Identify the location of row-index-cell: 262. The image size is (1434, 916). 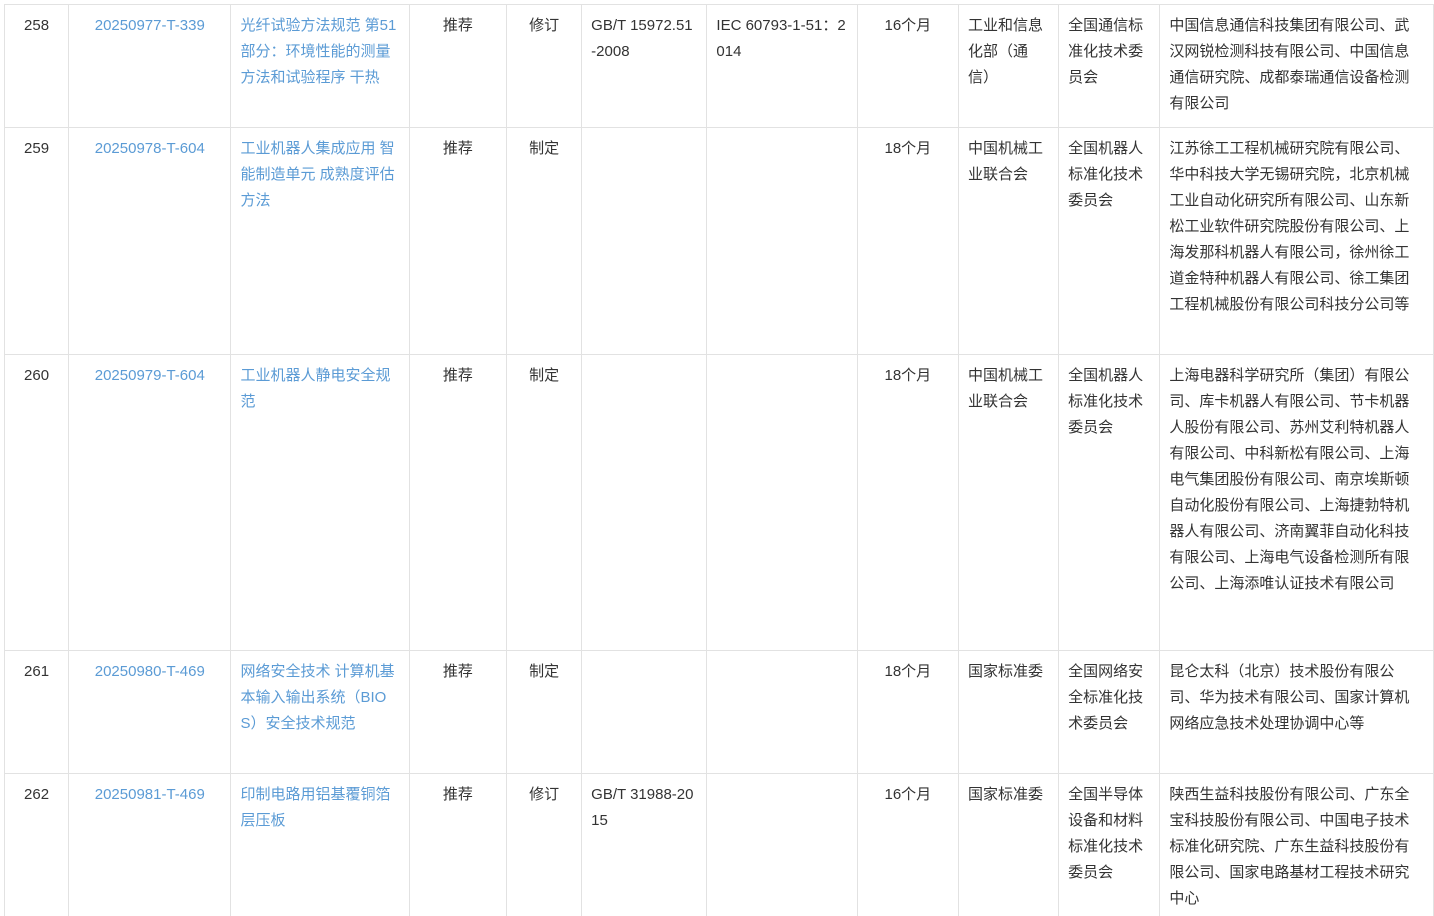
(36, 844).